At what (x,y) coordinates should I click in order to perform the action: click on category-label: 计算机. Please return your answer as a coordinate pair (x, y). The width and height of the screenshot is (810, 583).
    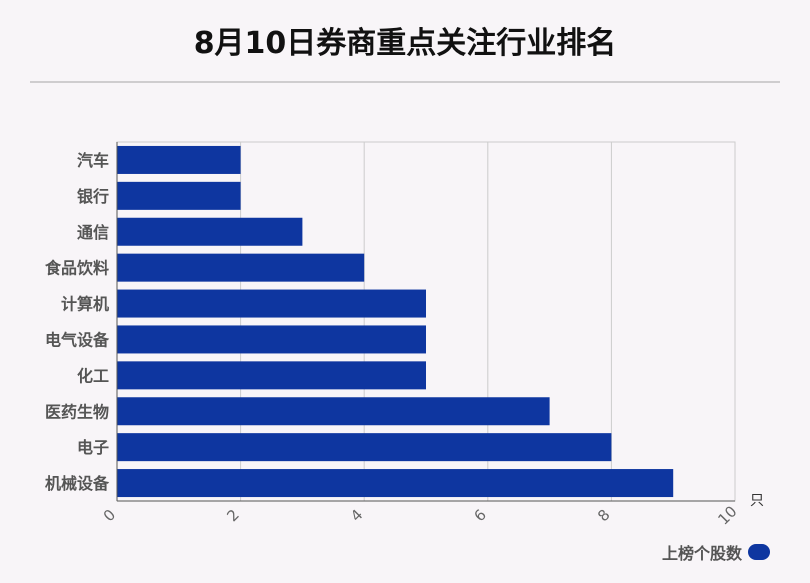
    Looking at the image, I should click on (85, 304).